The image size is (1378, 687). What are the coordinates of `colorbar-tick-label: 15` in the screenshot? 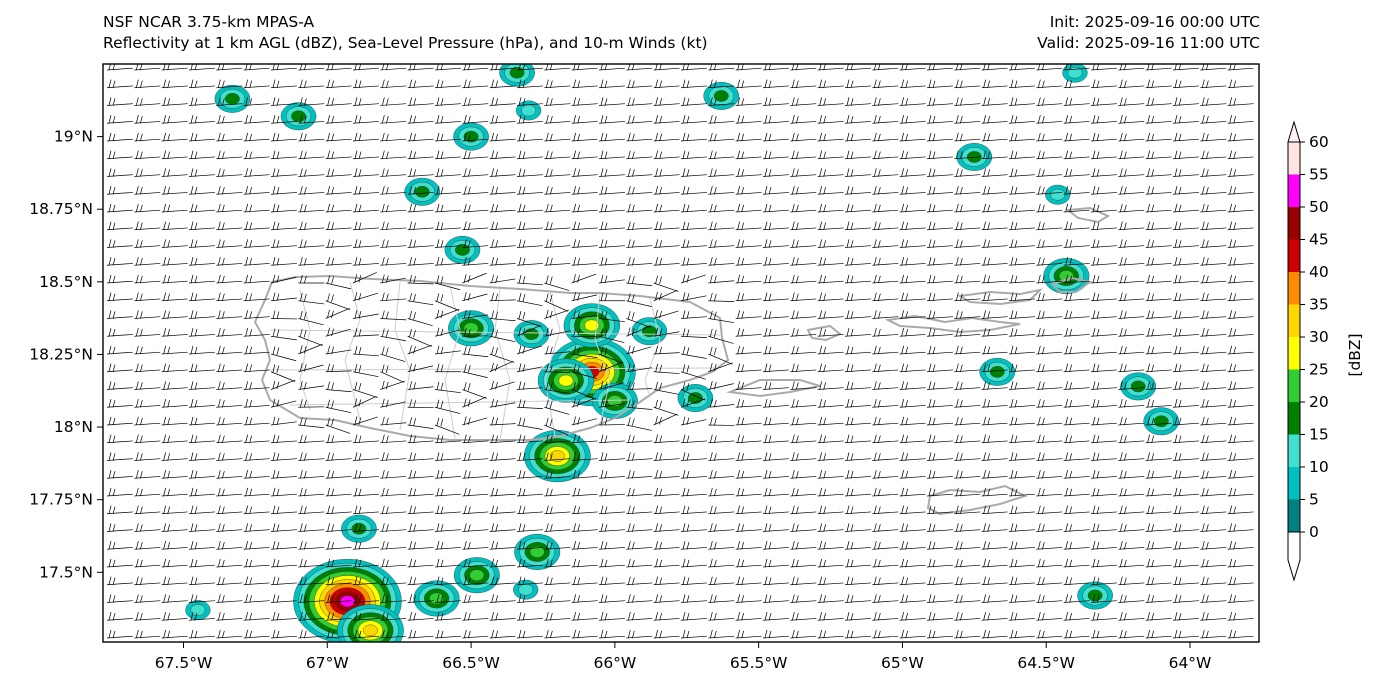 It's located at (1319, 435).